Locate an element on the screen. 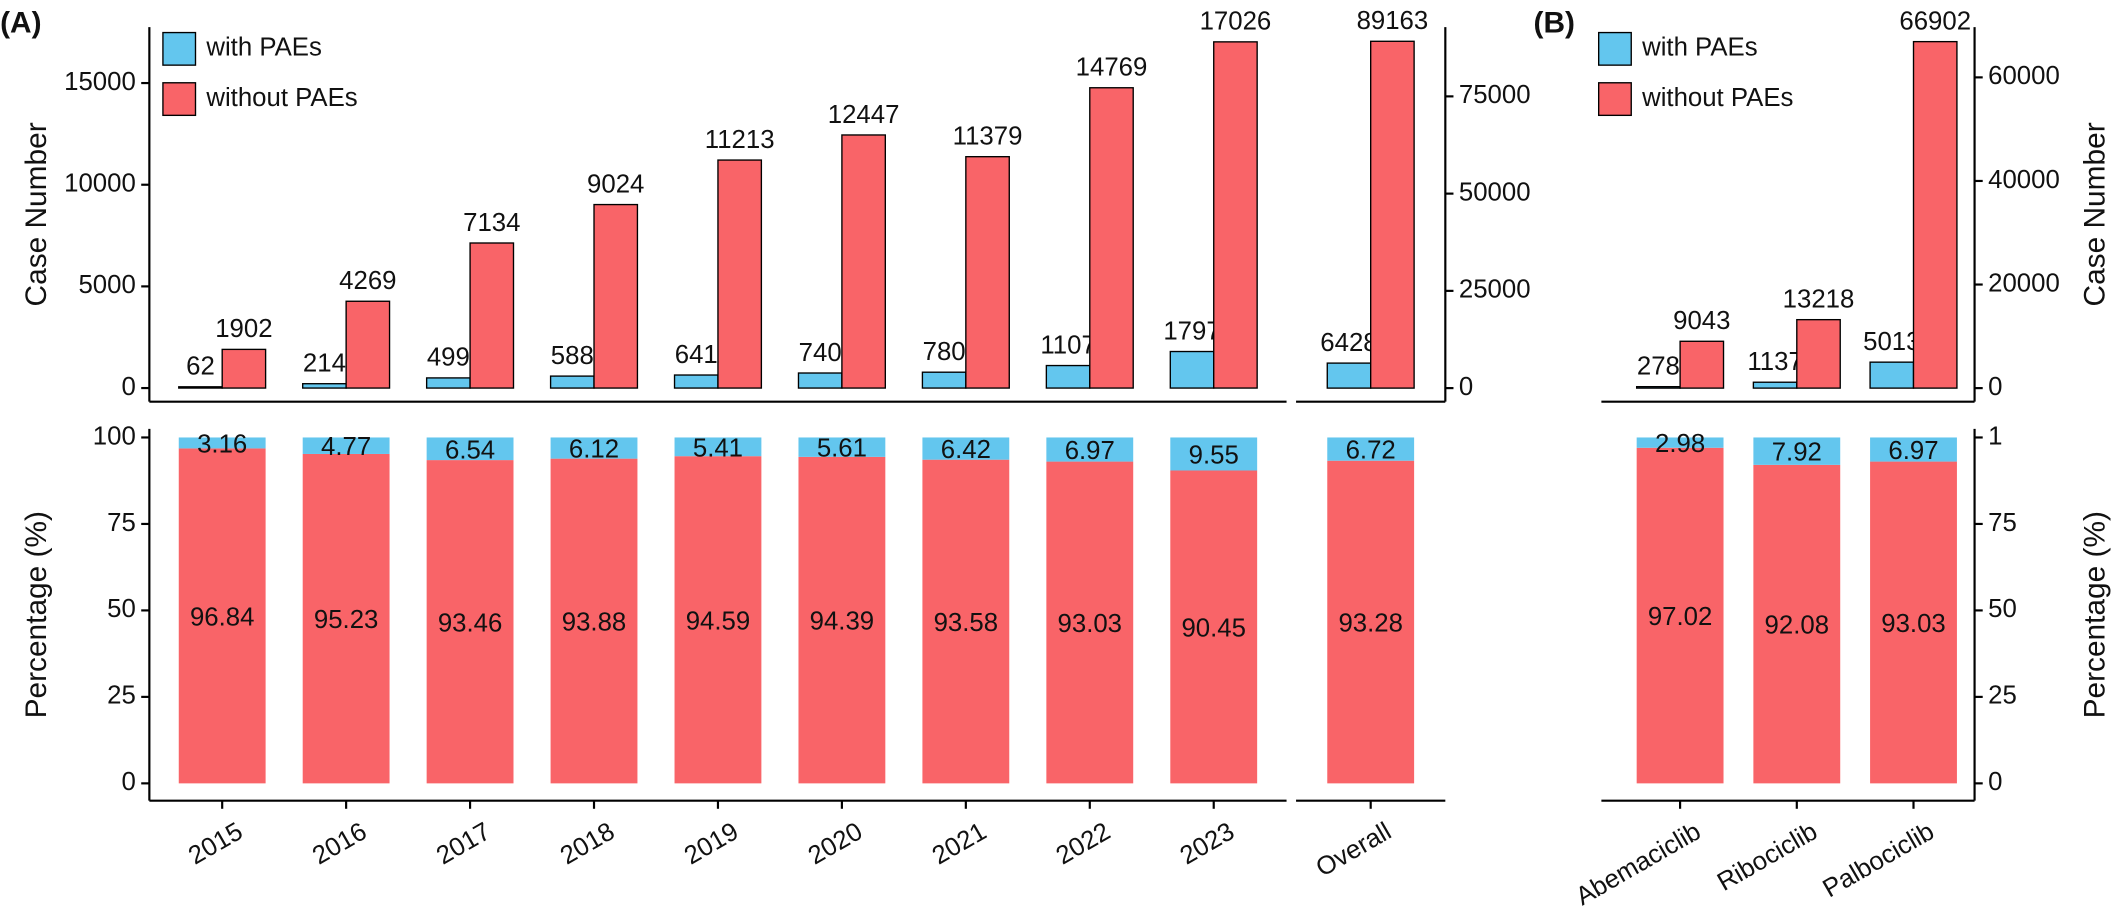  value-label: 12447 is located at coordinates (864, 115).